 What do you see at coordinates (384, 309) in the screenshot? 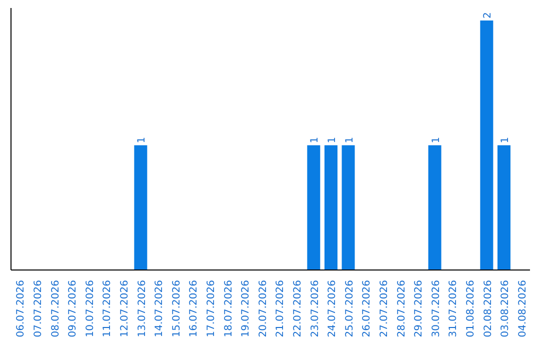
I see `x-tick-label: 27.07.2026` at bounding box center [384, 309].